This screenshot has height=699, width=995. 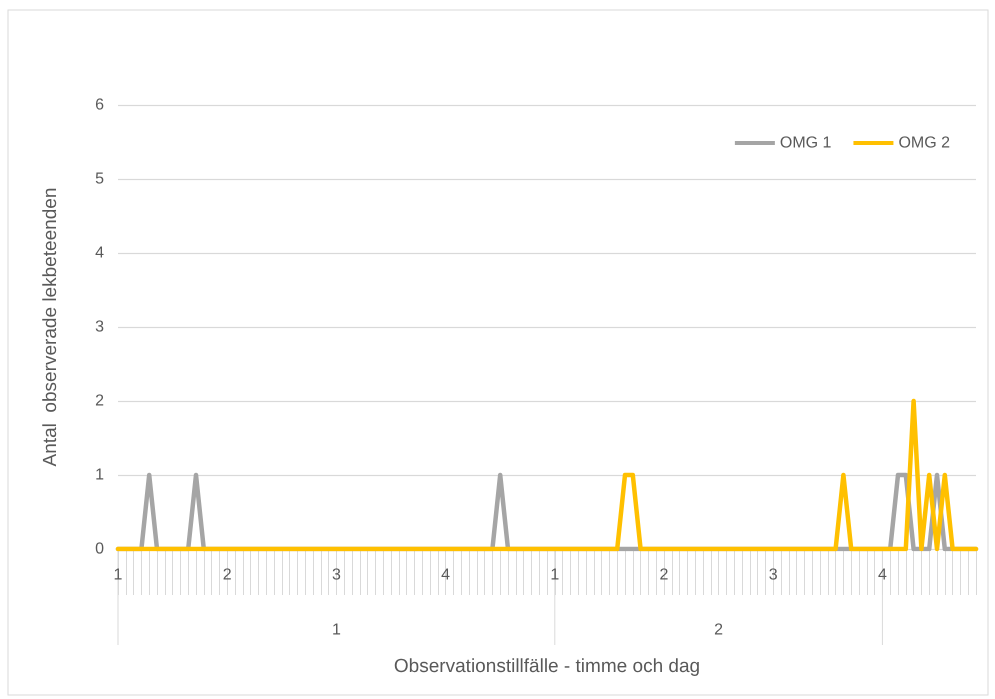 I want to click on y-tick-label: 6, so click(x=99, y=105).